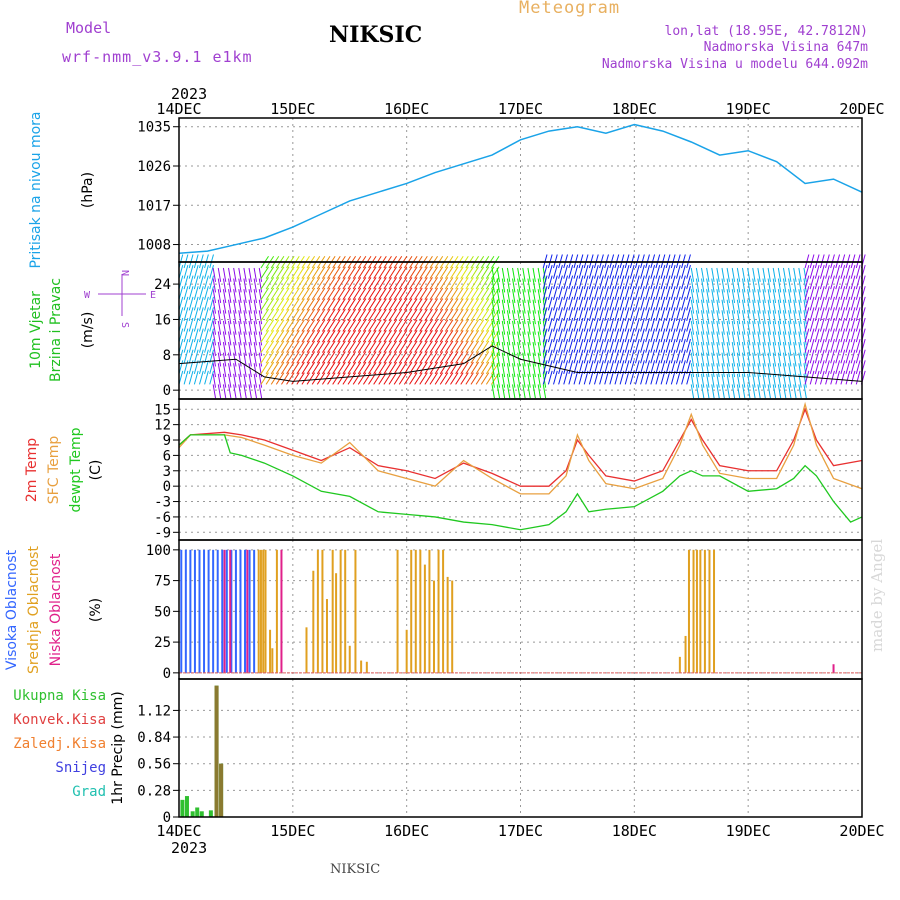 This screenshot has height=900, width=900. I want to click on x-tick-label-top: 16DEC, so click(406, 109).